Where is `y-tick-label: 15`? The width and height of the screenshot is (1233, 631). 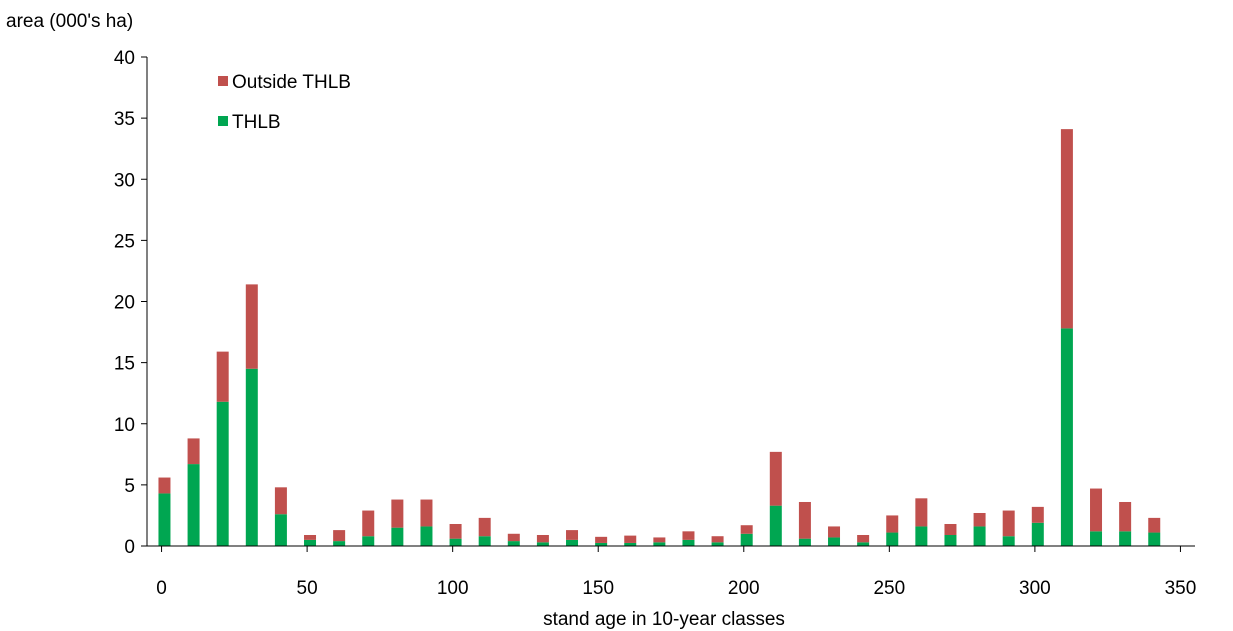 y-tick-label: 15 is located at coordinates (124, 364).